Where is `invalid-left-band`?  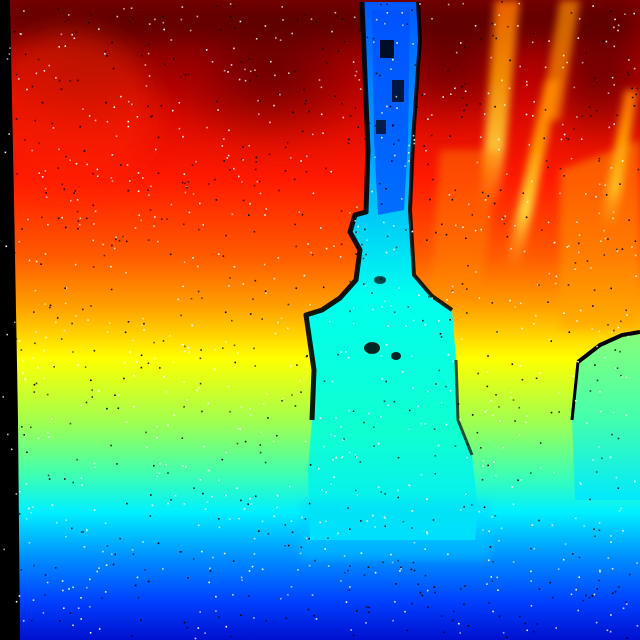
invalid-left-band is located at coordinates (10, 320).